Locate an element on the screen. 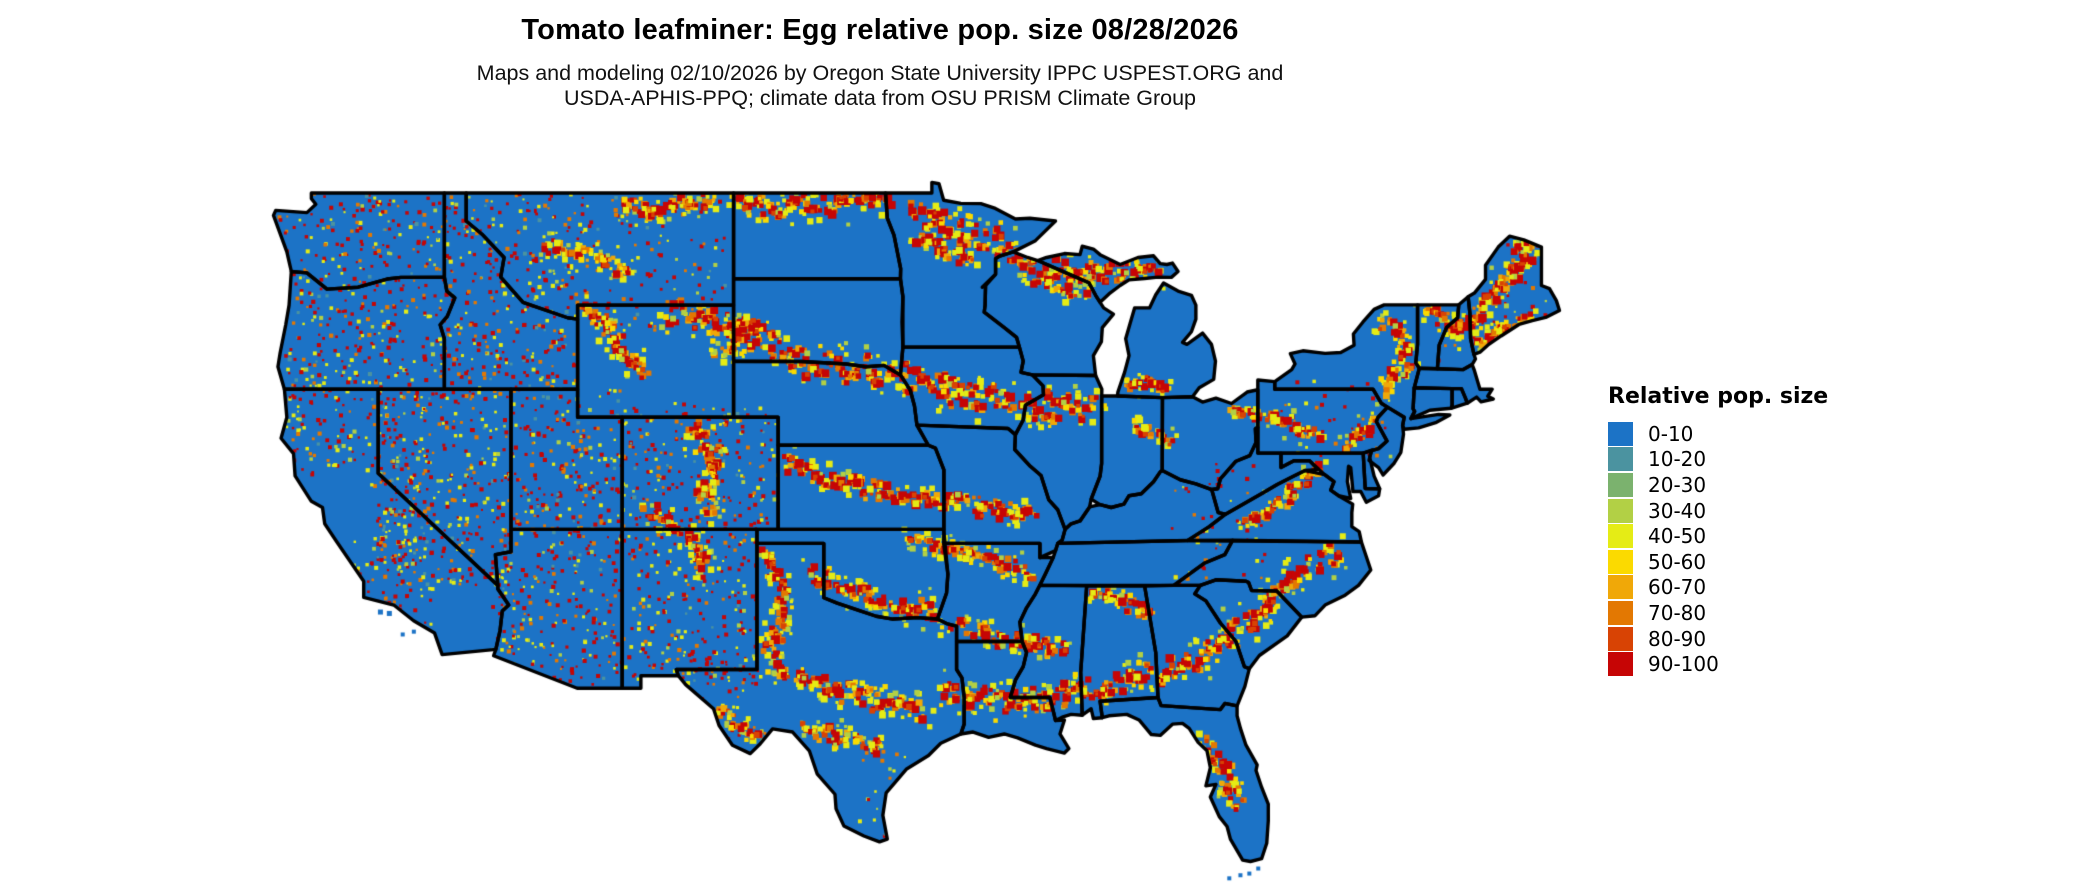 The image size is (2100, 892). legend-label: 10-20 is located at coordinates (1677, 459).